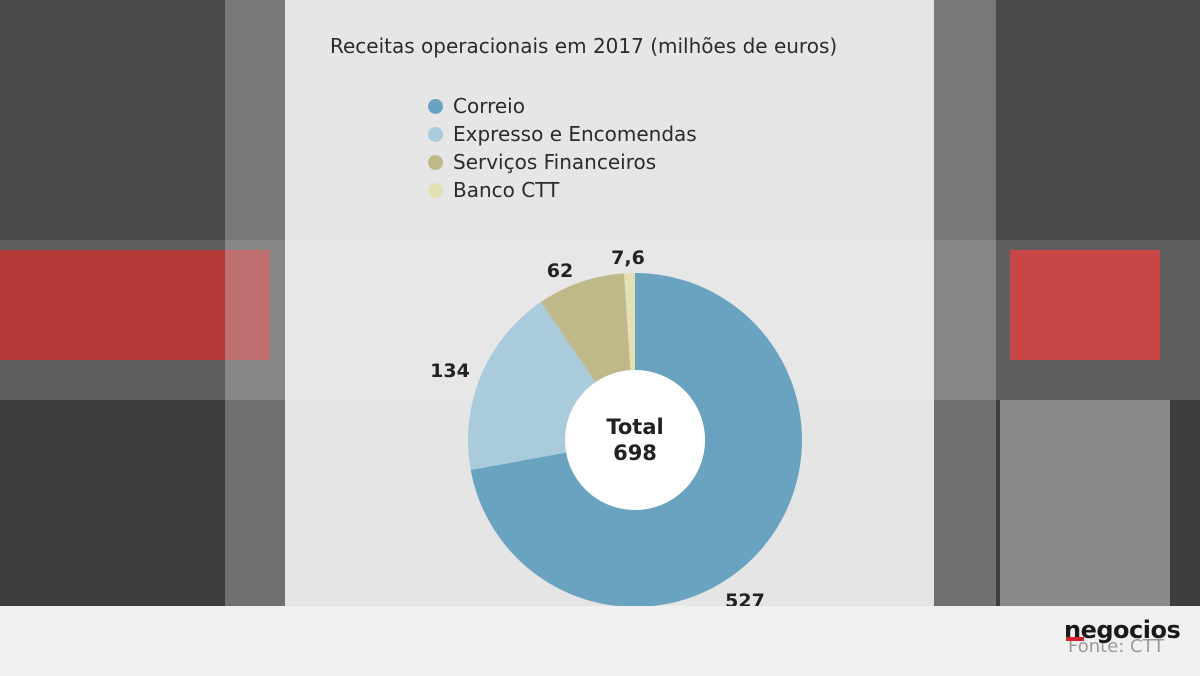  I want to click on legend-item-expresso: Expresso e Encomendas, so click(562, 134).